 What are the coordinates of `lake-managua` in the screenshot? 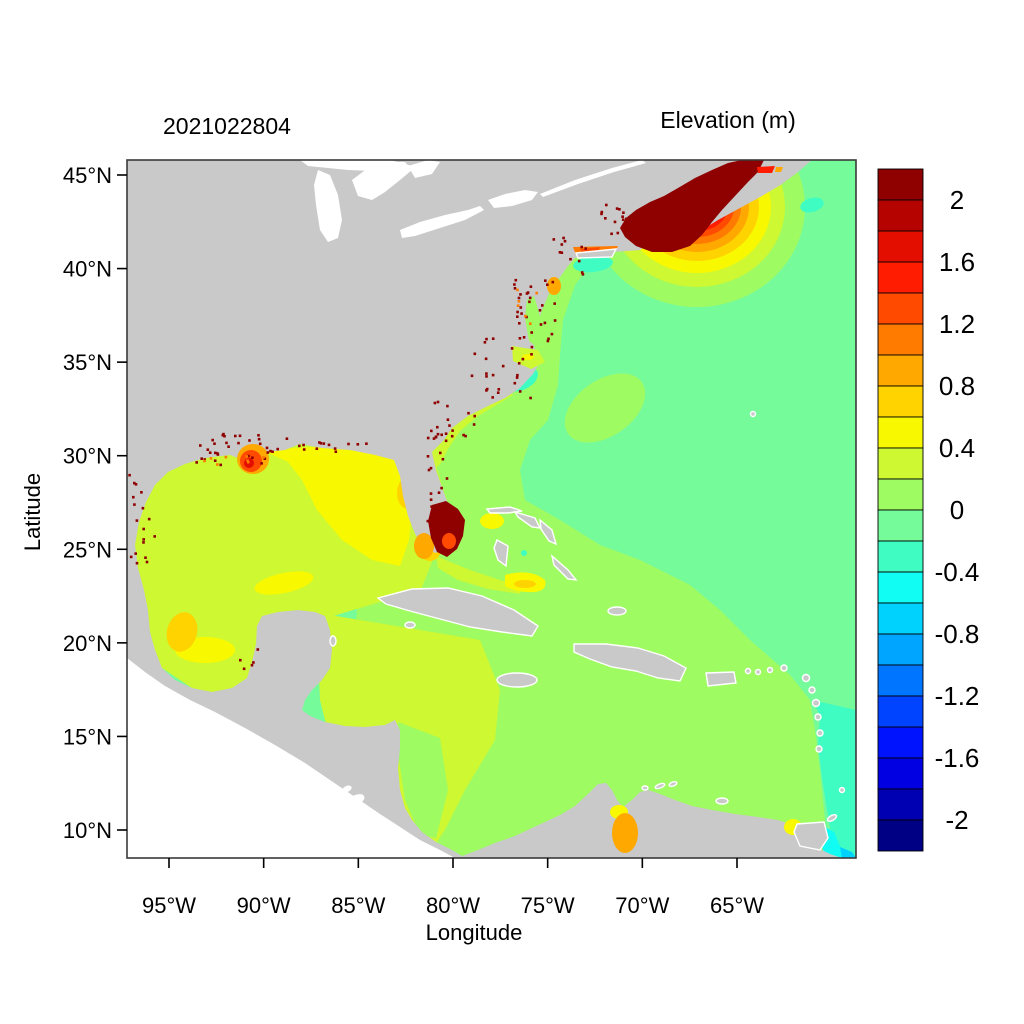 It's located at (347, 789).